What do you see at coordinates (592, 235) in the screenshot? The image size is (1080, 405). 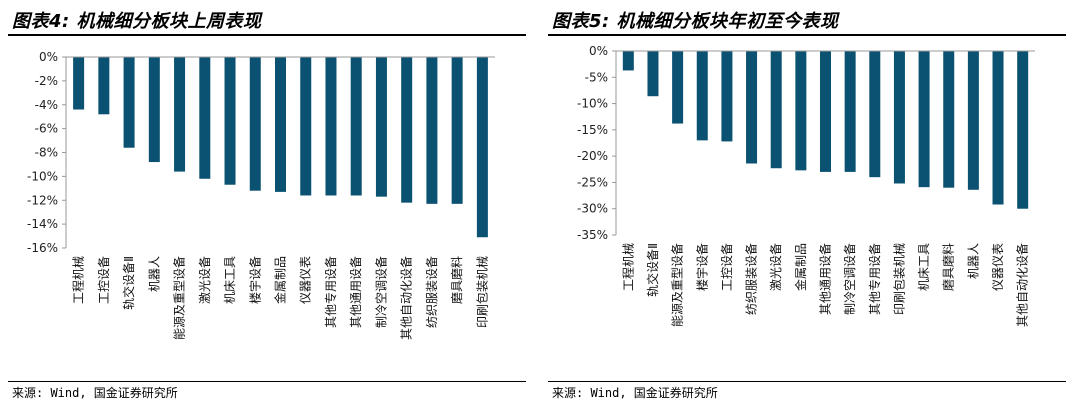 I see `y-tick-label: -35%` at bounding box center [592, 235].